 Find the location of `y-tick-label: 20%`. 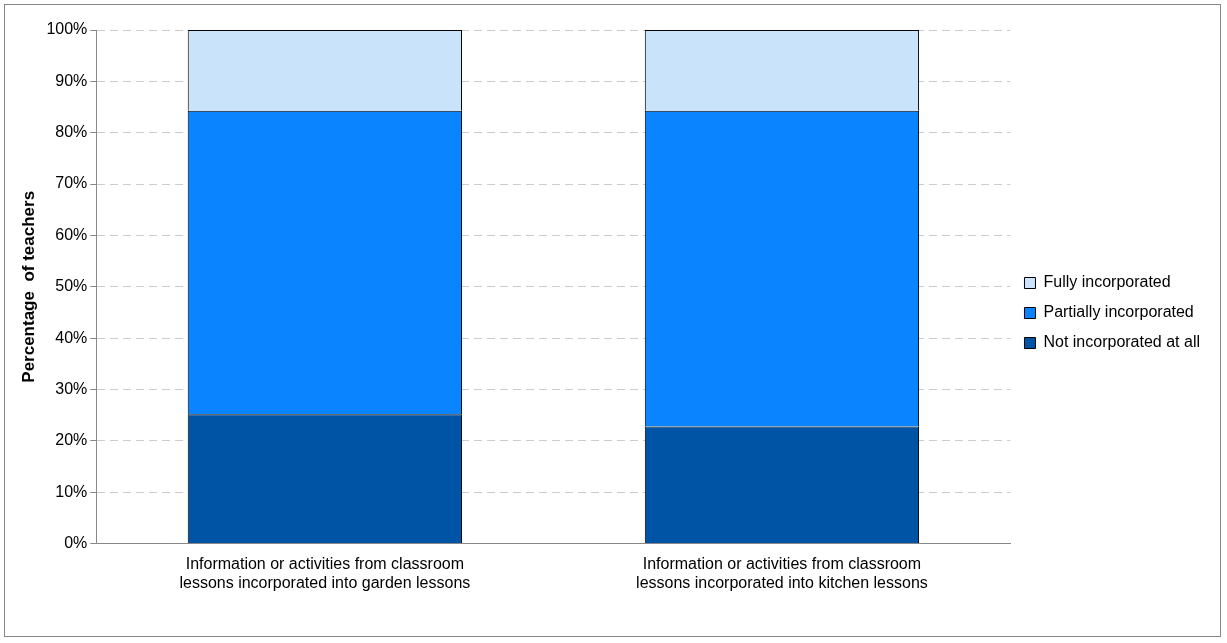

y-tick-label: 20% is located at coordinates (71, 440).